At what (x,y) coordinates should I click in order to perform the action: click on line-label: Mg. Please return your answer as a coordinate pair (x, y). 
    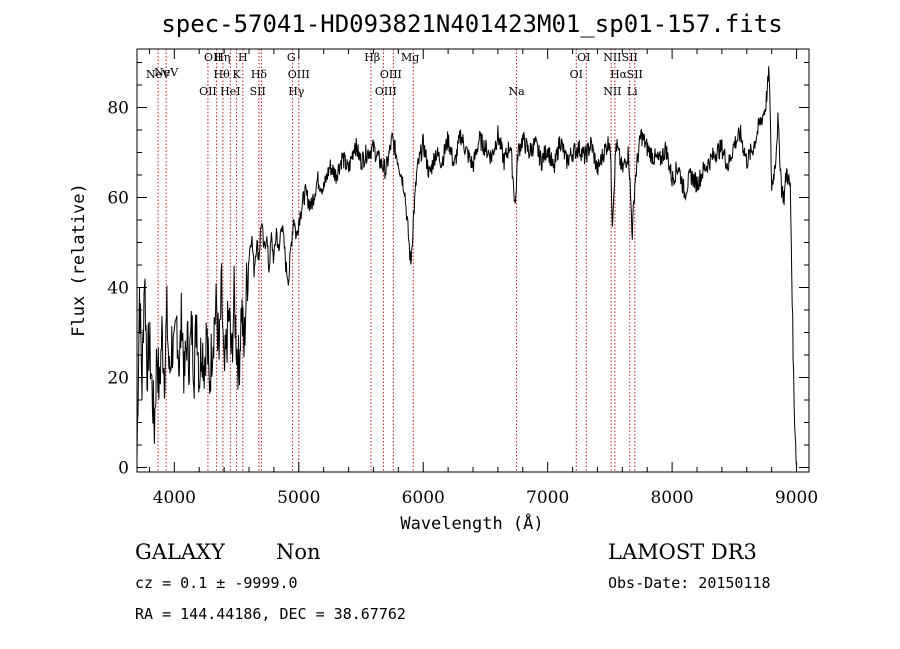
    Looking at the image, I should click on (410, 57).